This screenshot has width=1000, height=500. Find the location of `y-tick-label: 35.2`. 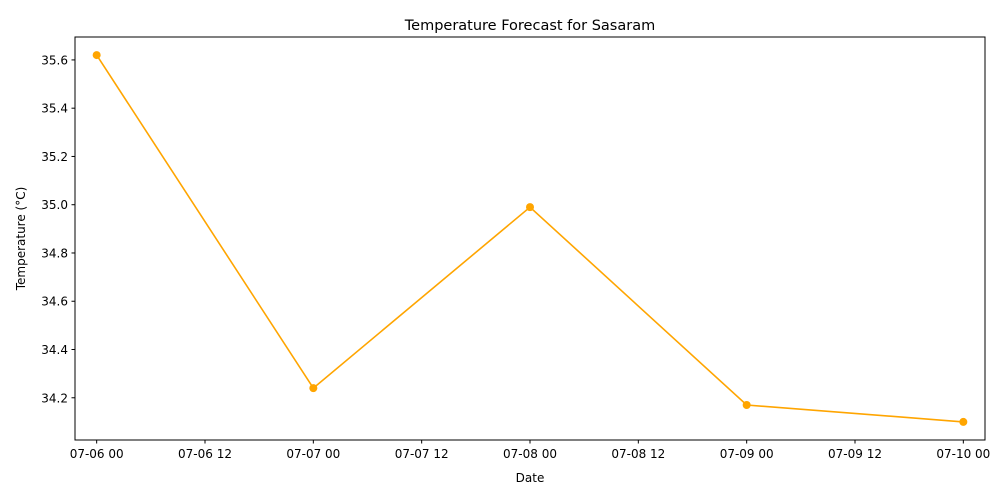

y-tick-label: 35.2 is located at coordinates (54, 157).